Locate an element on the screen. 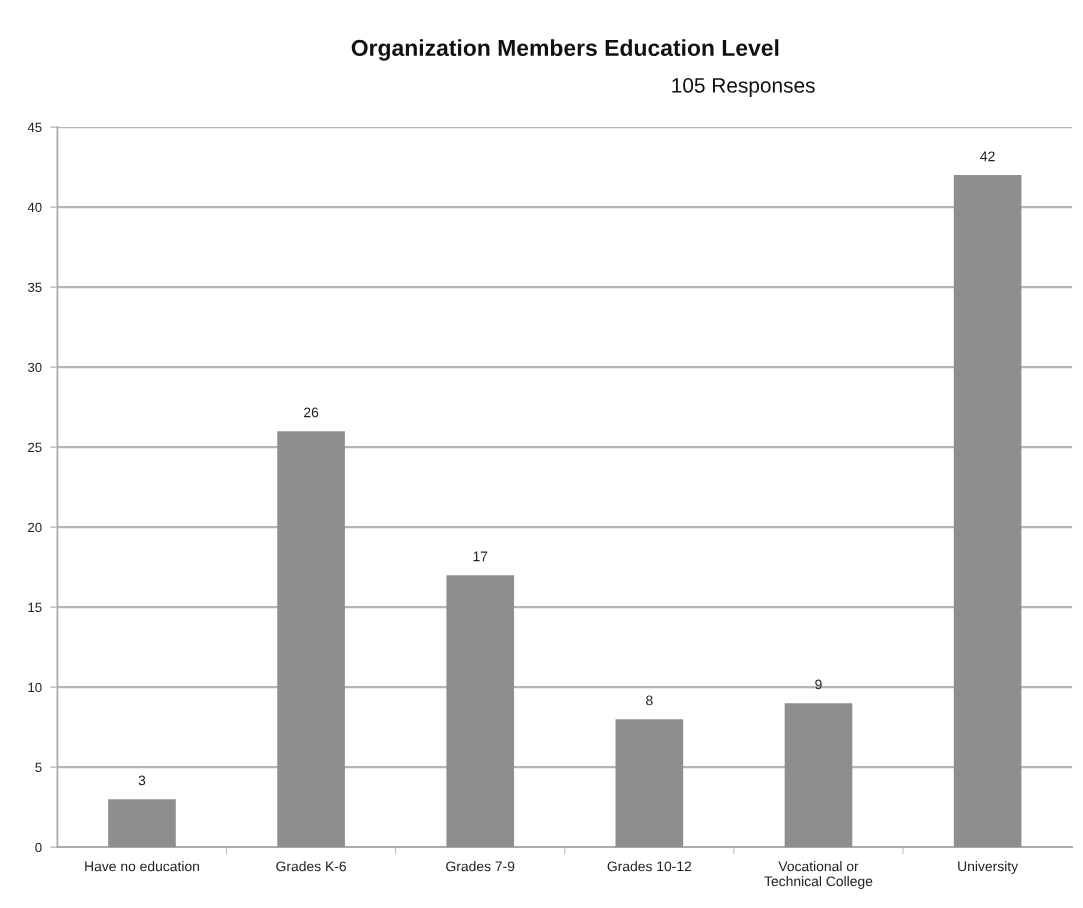  y-tick-label: 15 is located at coordinates (35, 607).